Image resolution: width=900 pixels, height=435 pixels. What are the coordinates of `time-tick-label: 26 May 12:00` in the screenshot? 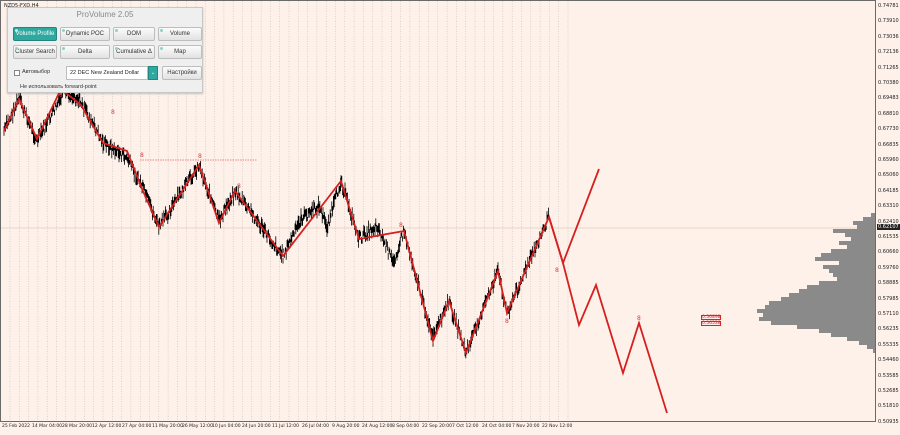 It's located at (197, 426).